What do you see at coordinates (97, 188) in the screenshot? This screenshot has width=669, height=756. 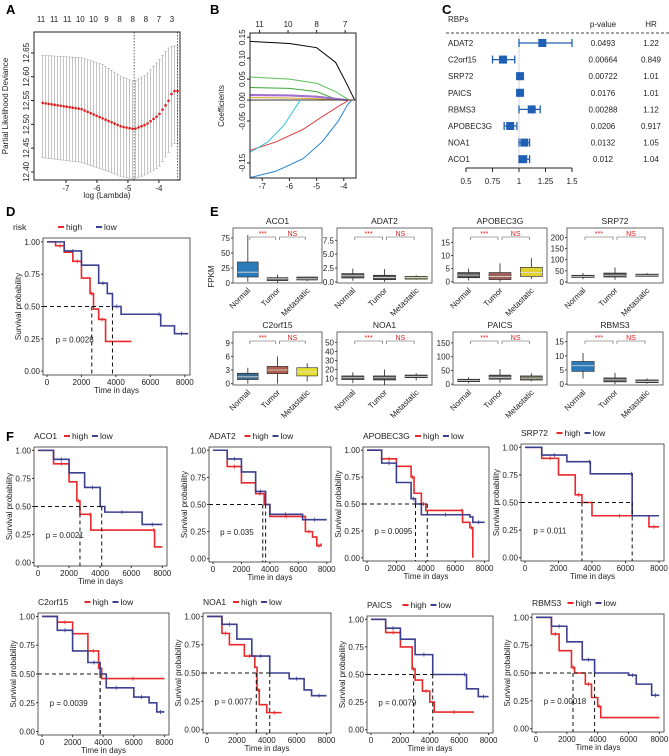 I see `x-tick-label: -6` at bounding box center [97, 188].